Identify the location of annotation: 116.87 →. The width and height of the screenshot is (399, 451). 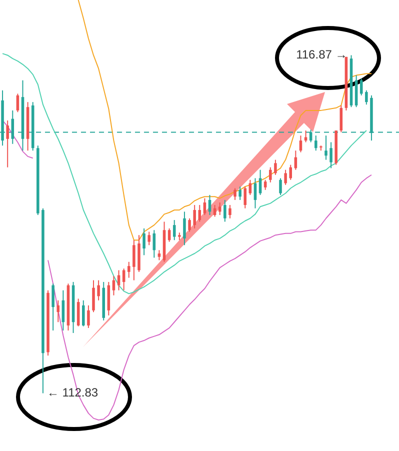
(322, 55).